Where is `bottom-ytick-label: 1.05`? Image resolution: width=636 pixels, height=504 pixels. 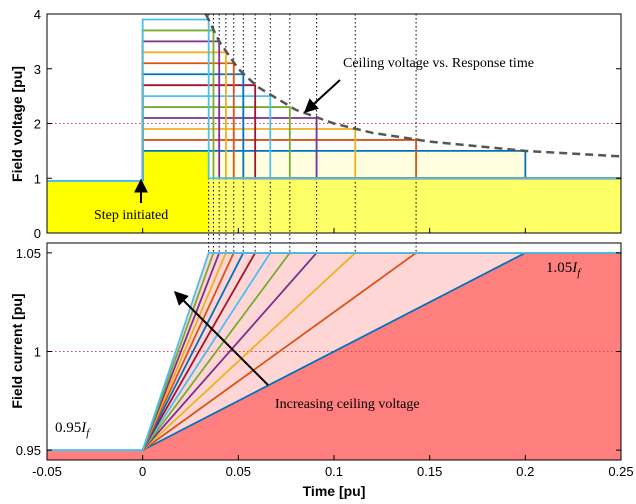 bottom-ytick-label: 1.05 is located at coordinates (28, 253).